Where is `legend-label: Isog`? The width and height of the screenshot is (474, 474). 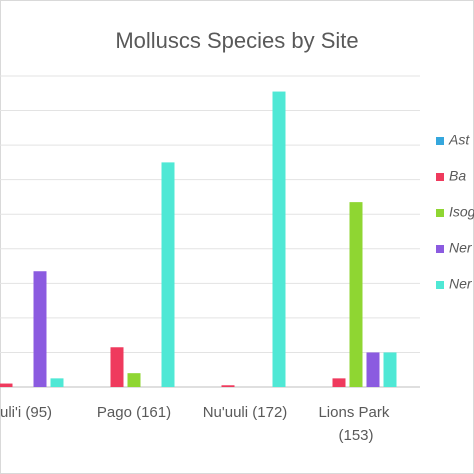
legend-label: Isog is located at coordinates (461, 212).